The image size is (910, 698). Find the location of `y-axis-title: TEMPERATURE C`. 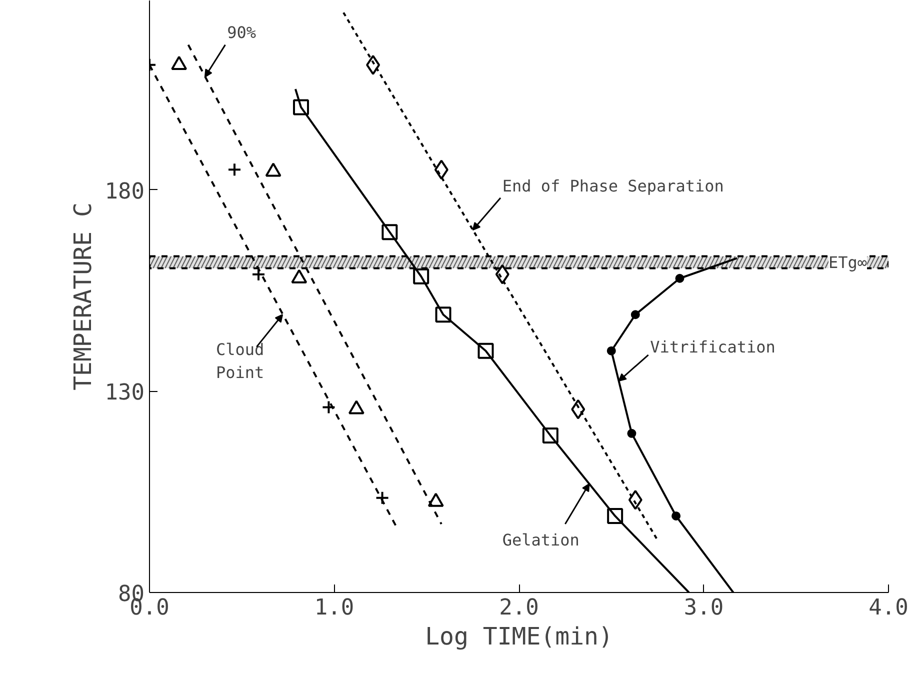

y-axis-title: TEMPERATURE C is located at coordinates (82, 296).